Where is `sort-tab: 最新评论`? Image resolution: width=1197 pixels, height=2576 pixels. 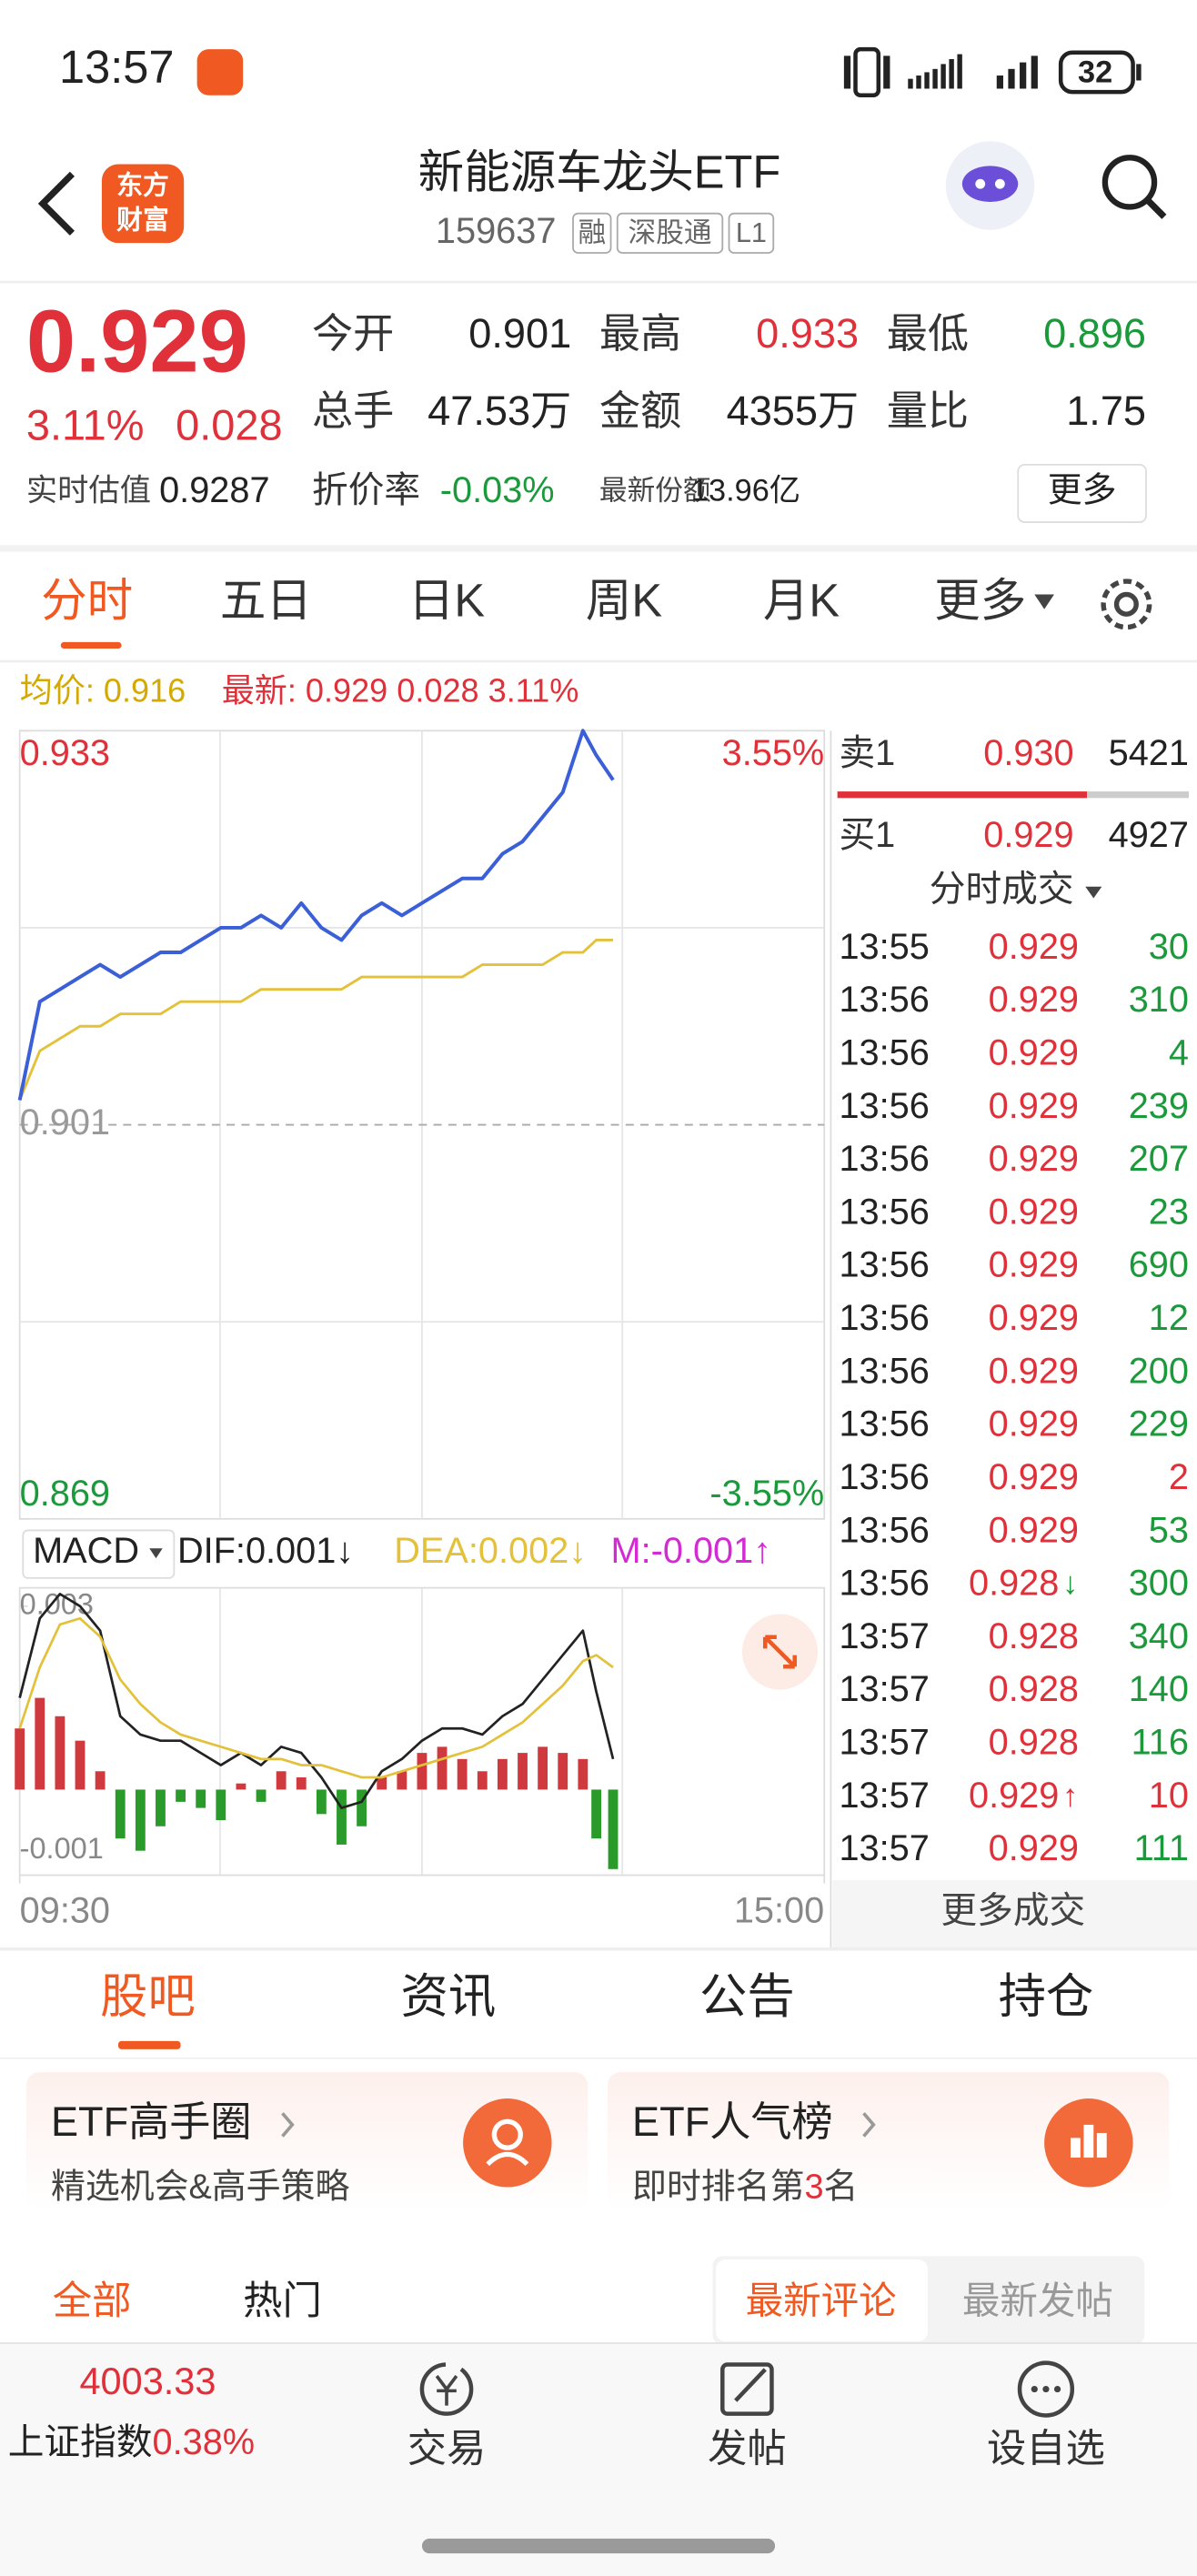 sort-tab: 最新评论 is located at coordinates (821, 2300).